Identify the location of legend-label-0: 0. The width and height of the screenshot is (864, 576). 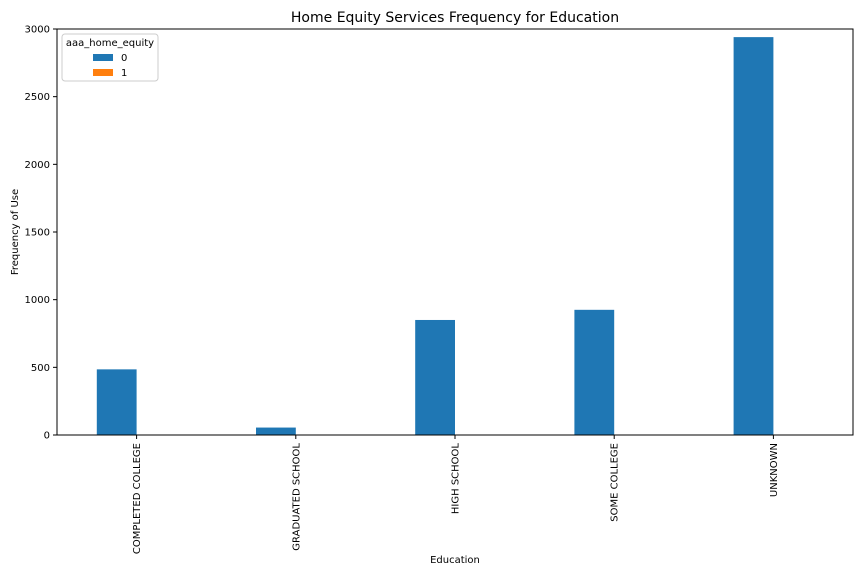
(124, 58).